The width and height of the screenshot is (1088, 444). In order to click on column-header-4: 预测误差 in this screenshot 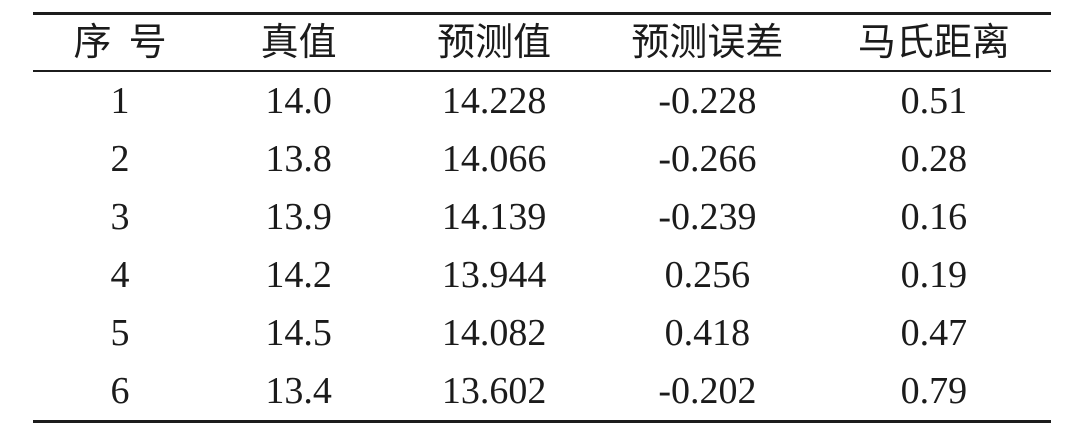, I will do `click(707, 42)`.